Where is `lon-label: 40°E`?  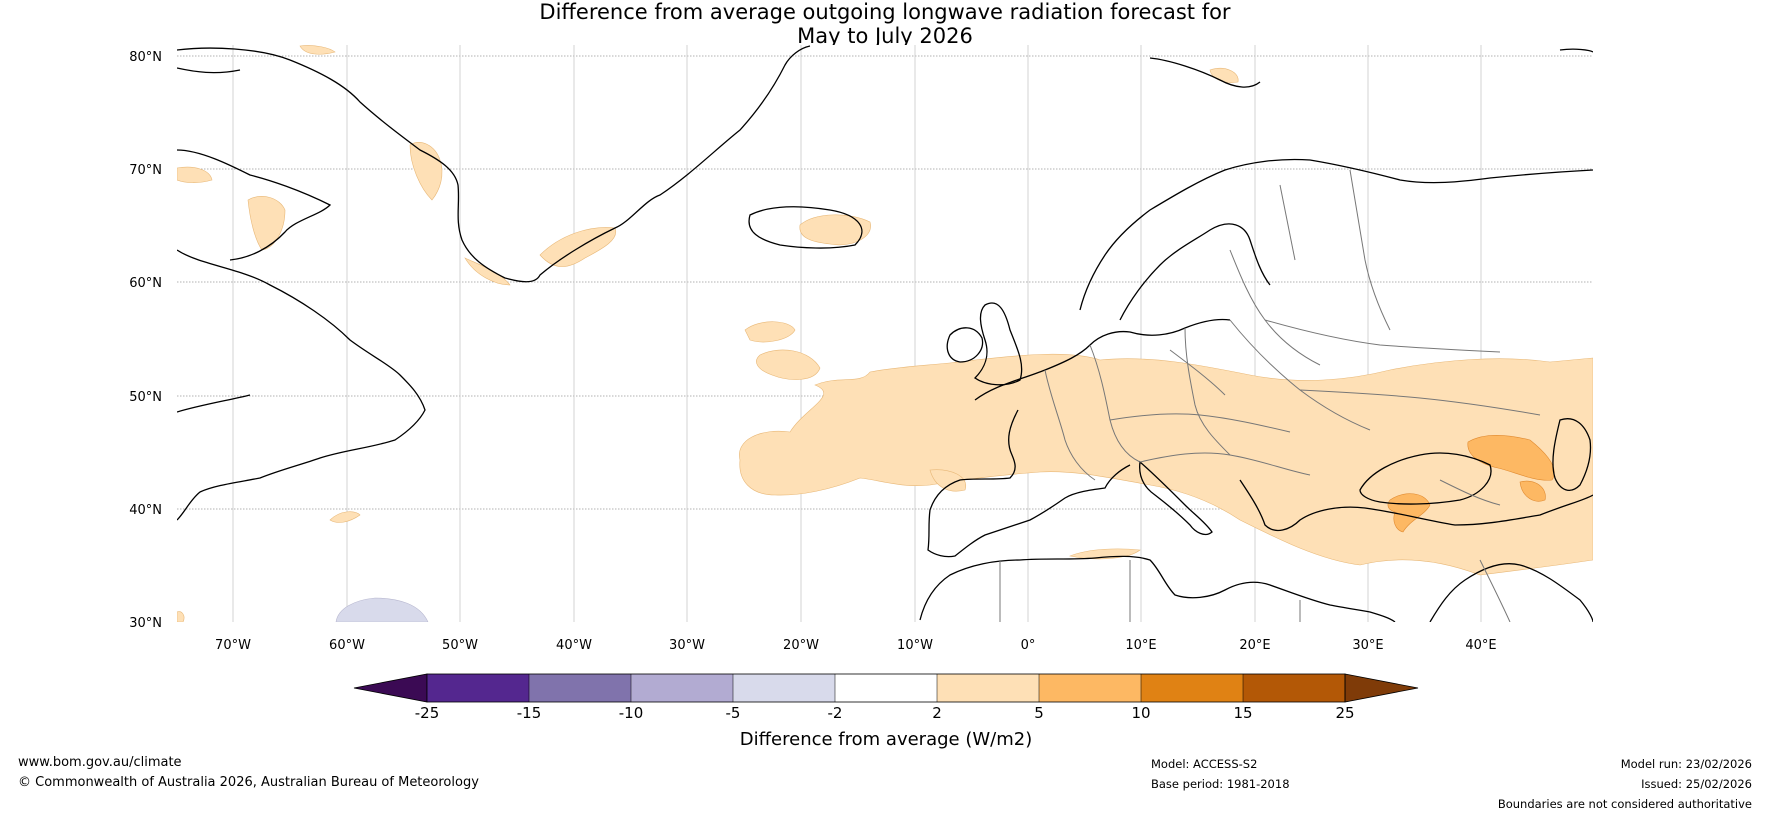 lon-label: 40°E is located at coordinates (1480, 645).